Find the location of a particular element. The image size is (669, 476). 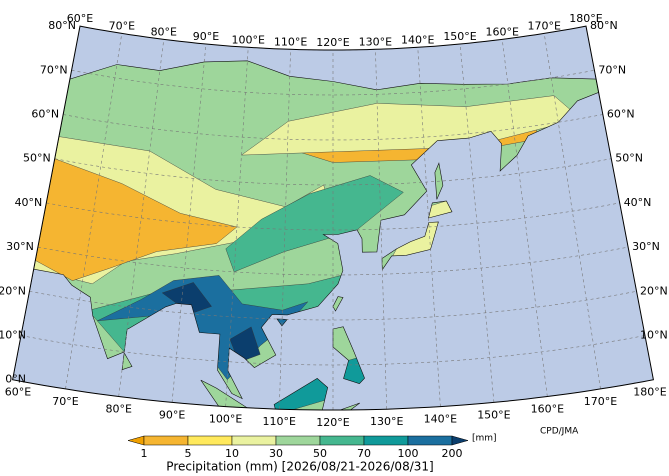

credit: CPD/JMA is located at coordinates (559, 432).